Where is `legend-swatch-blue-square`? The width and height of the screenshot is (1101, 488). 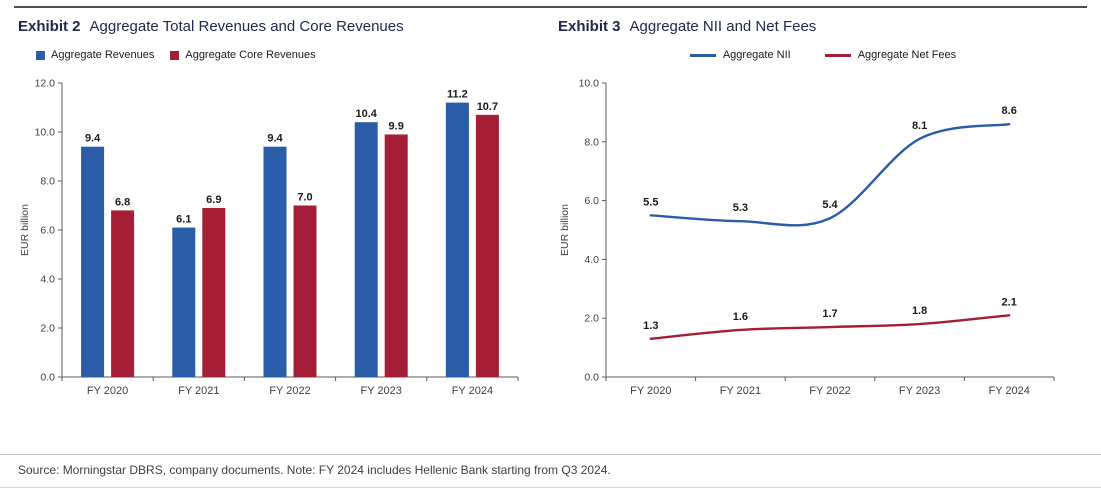
legend-swatch-blue-square is located at coordinates (40, 55).